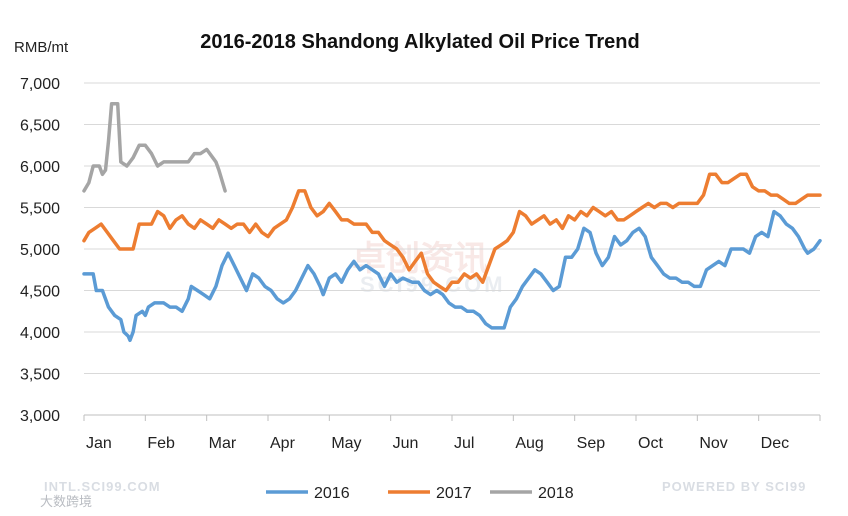  Describe the element at coordinates (40, 167) in the screenshot. I see `y-tick-label: 6,000` at that location.